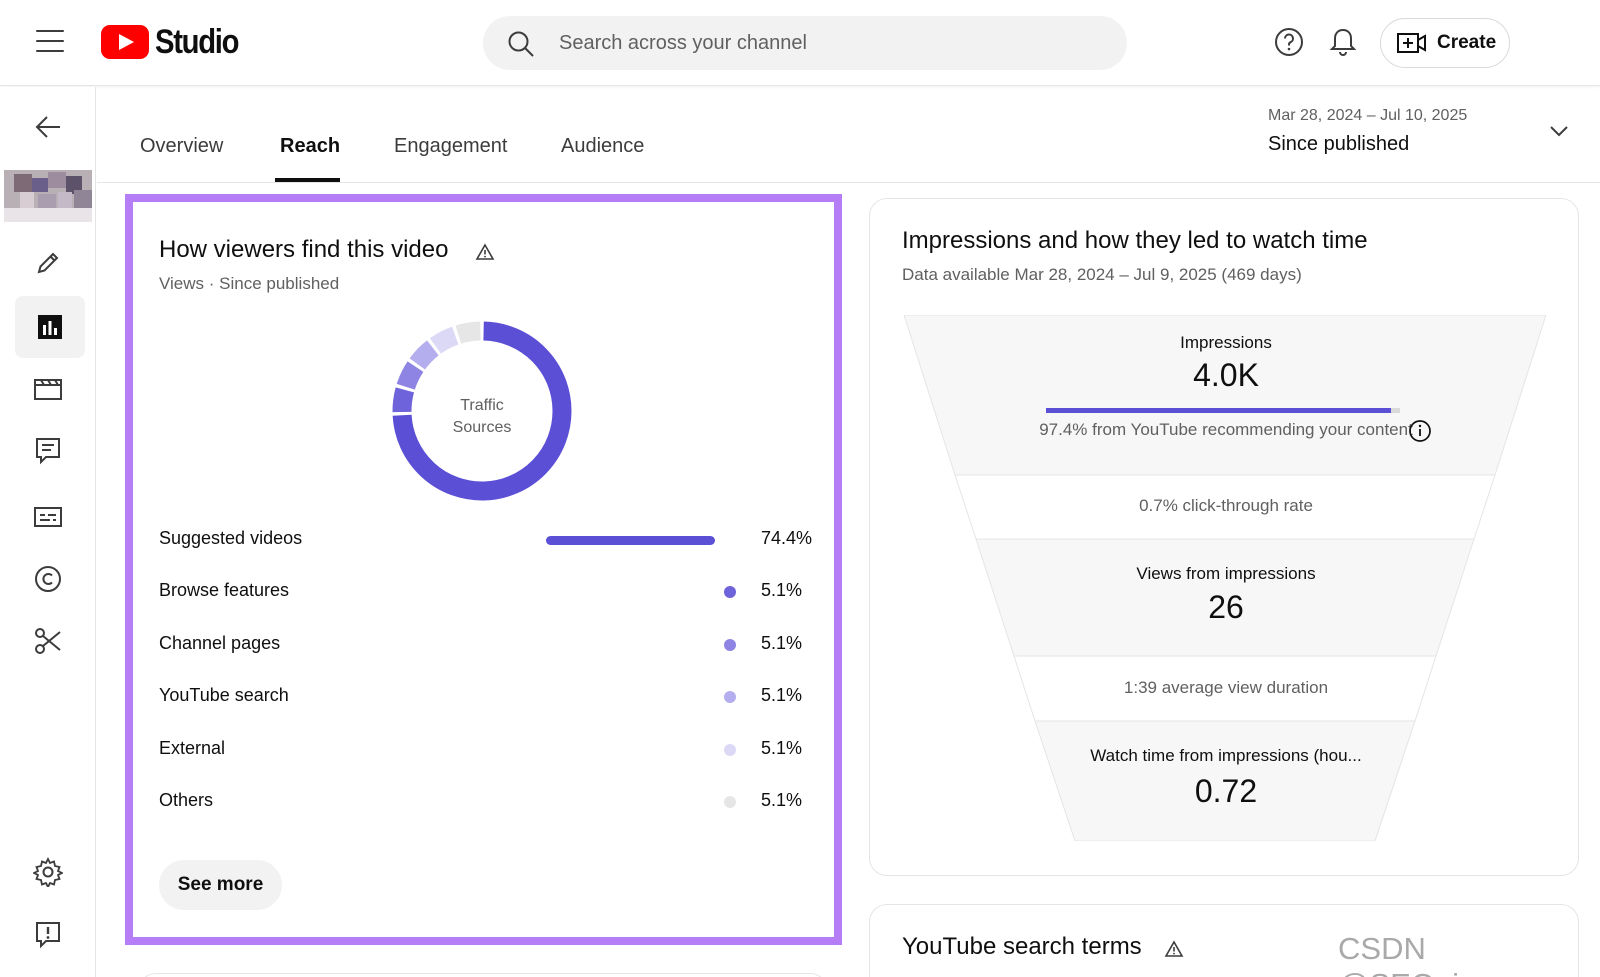 The image size is (1600, 977). I want to click on views-value: 26, so click(1226, 607).